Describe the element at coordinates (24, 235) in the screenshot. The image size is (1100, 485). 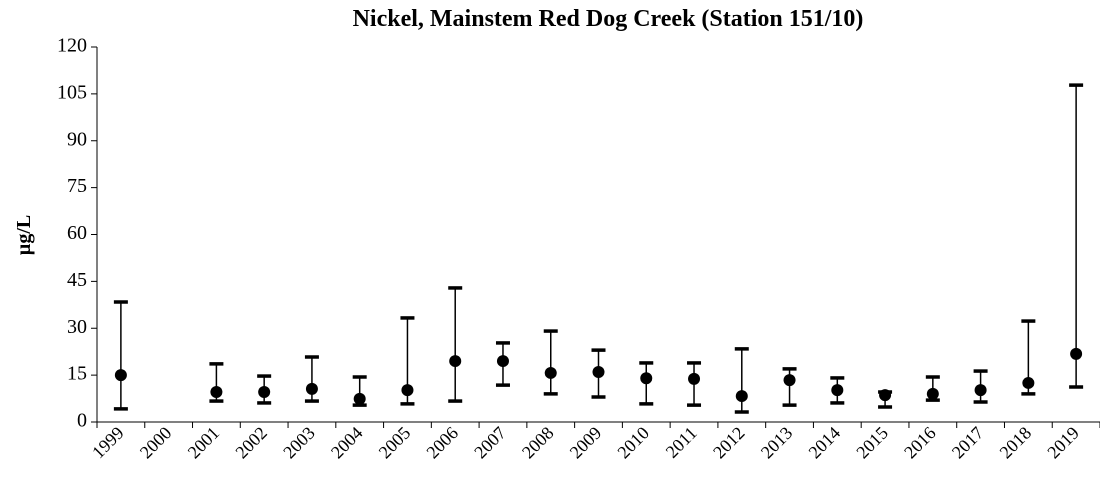
I see `y-axis-label: µg/L` at that location.